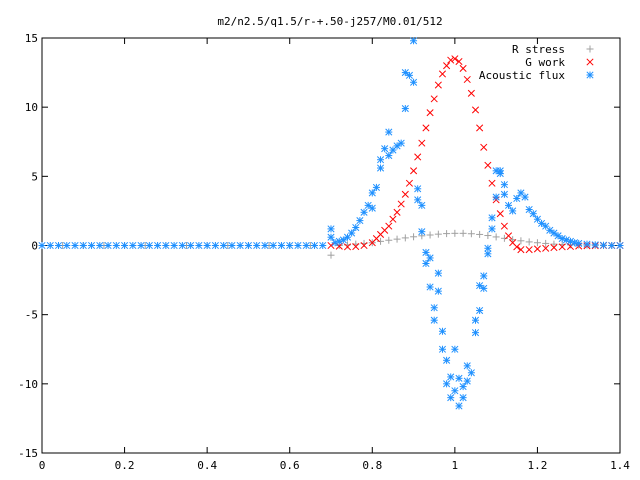 The height and width of the screenshot is (480, 640). Describe the element at coordinates (28, 453) in the screenshot. I see `y-tick-label: -15` at that location.